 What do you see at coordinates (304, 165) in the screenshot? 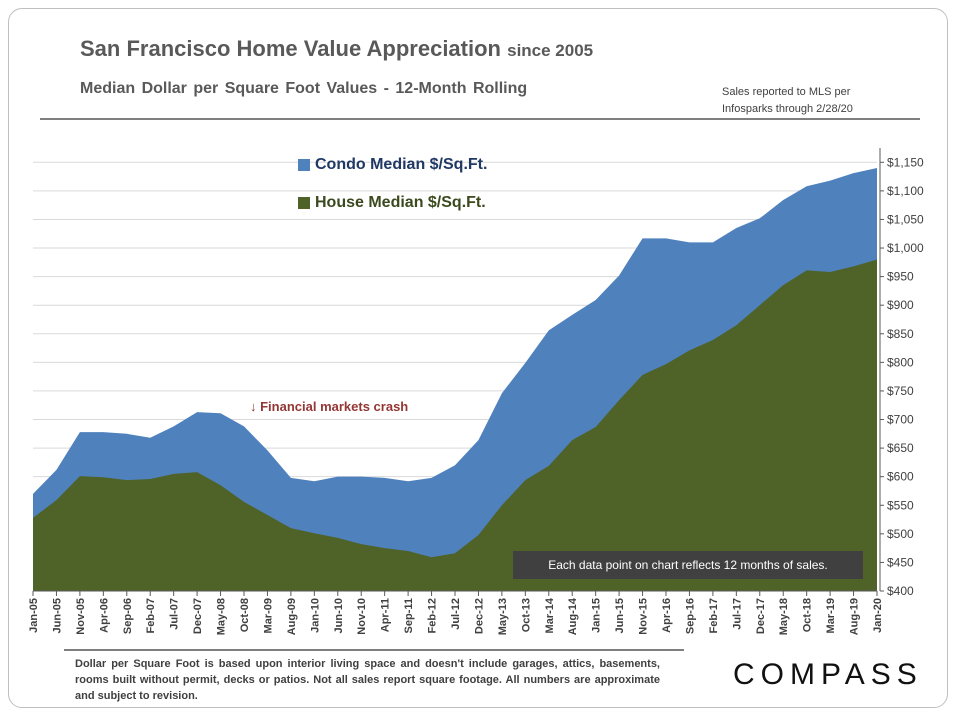
I see `legend-swatch-condo` at bounding box center [304, 165].